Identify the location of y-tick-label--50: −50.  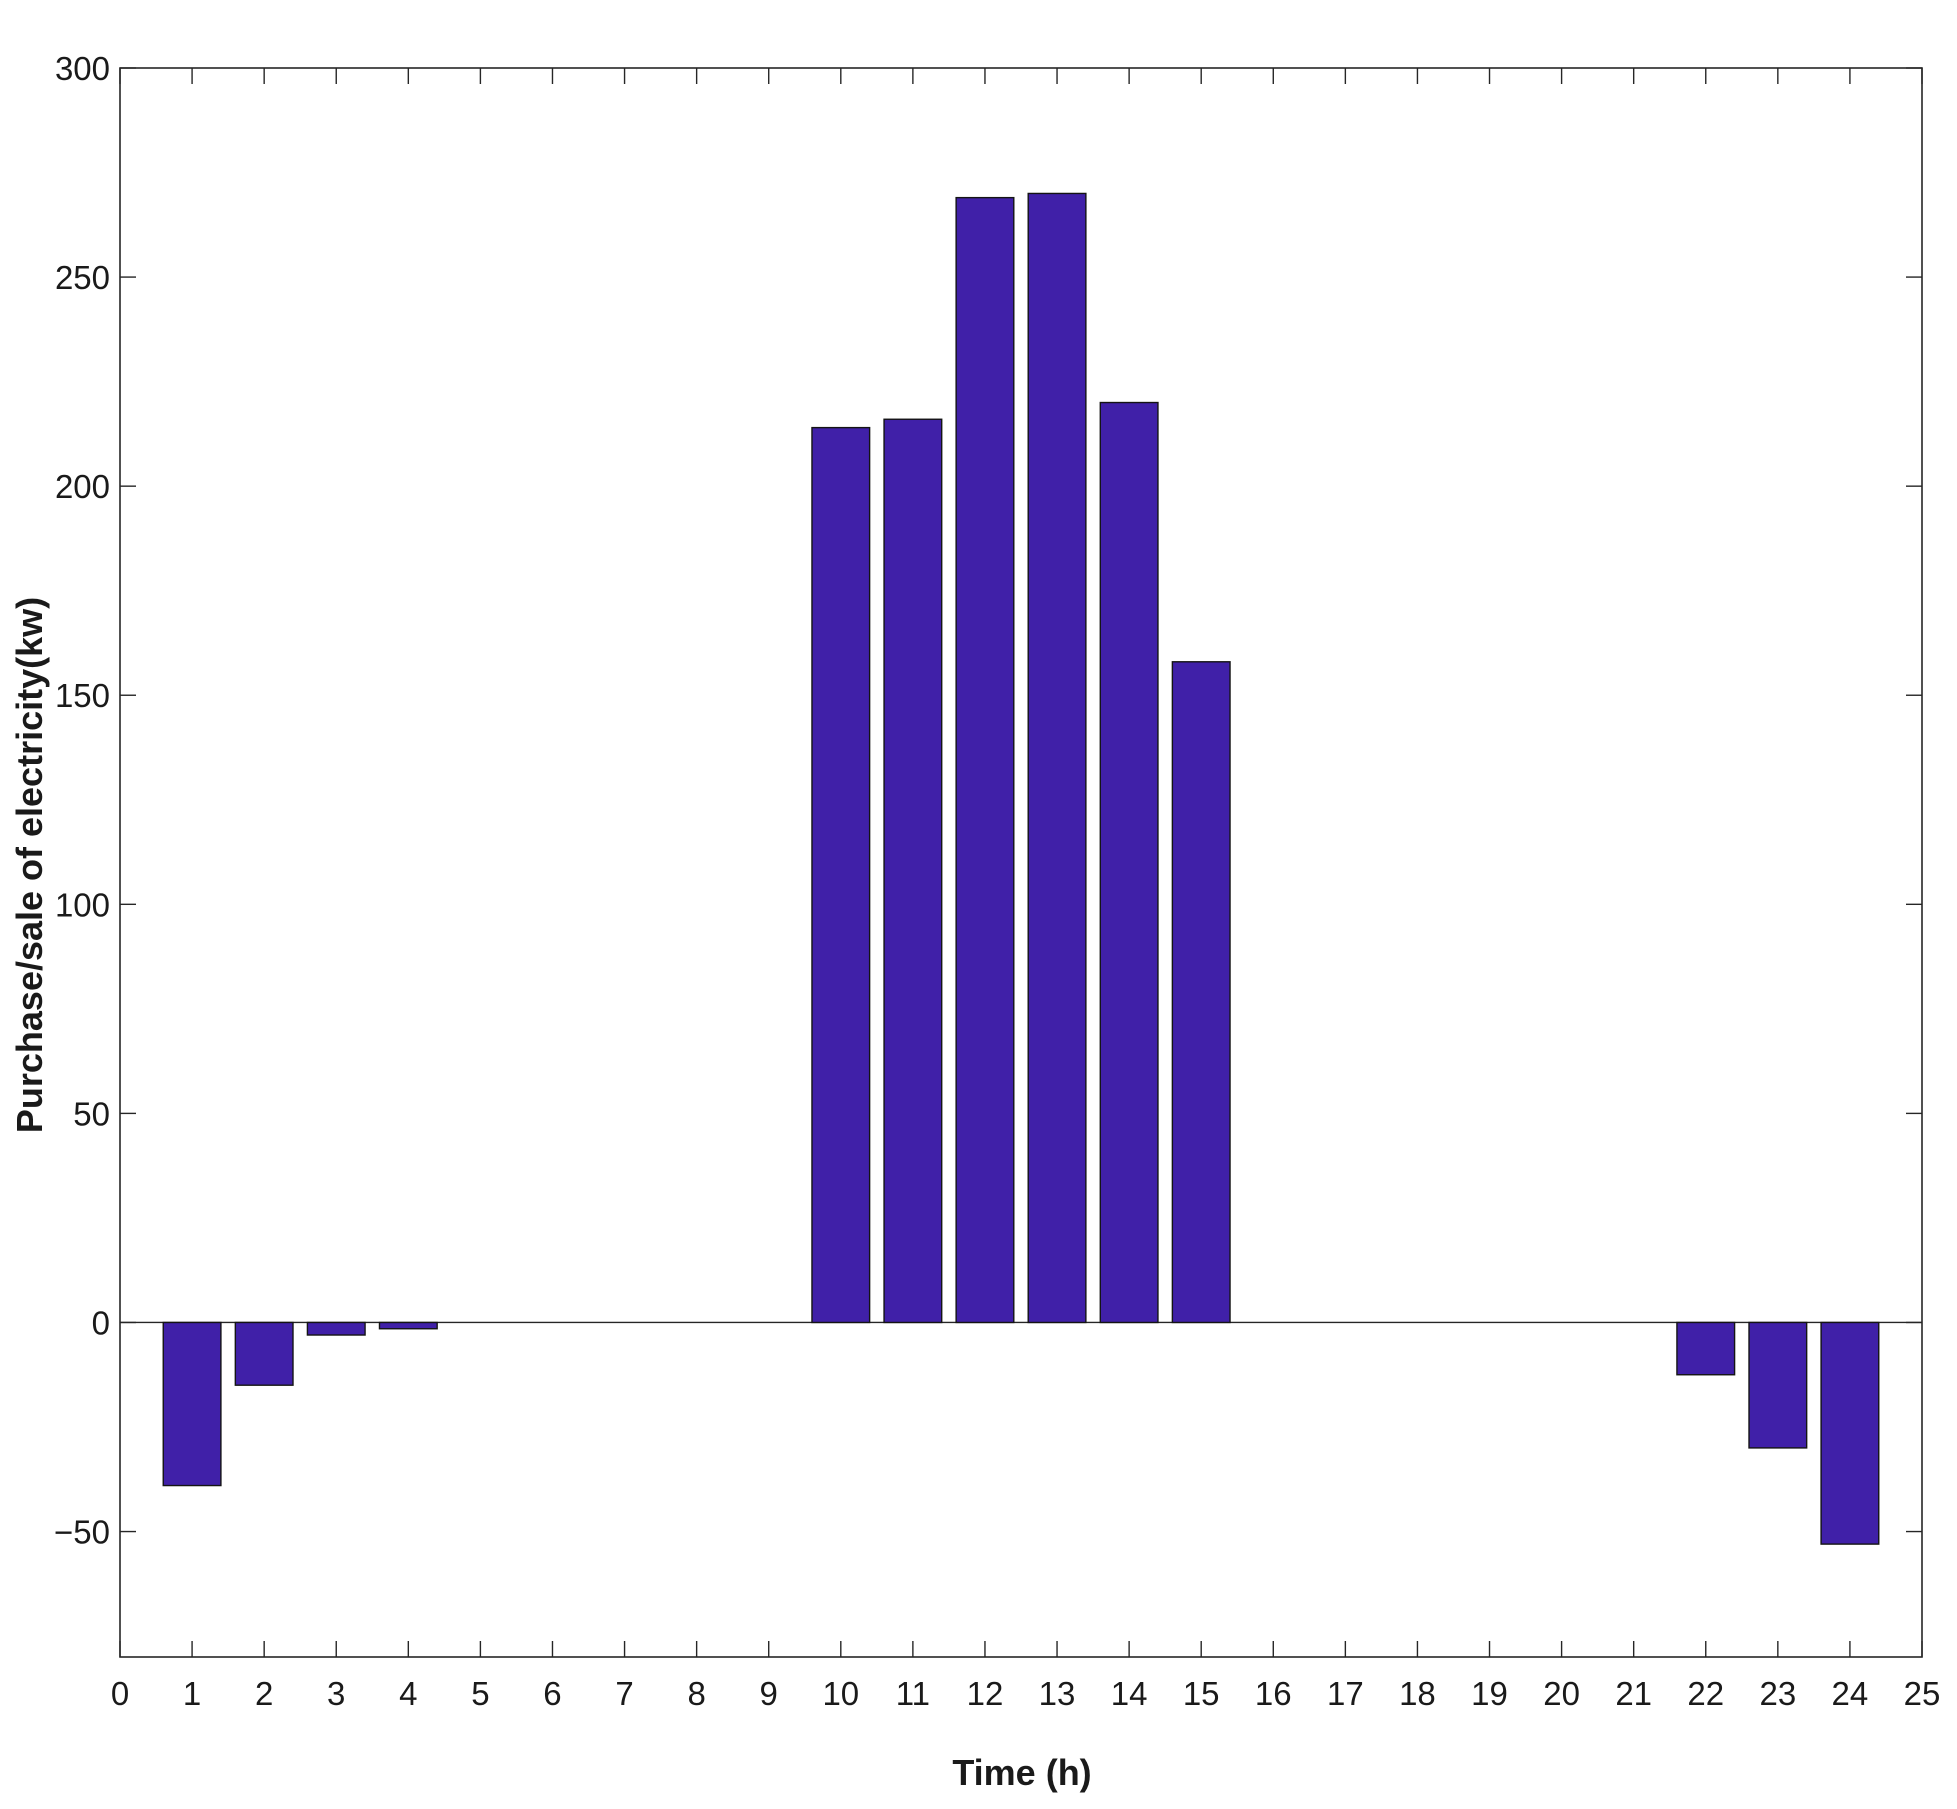
(82, 1532).